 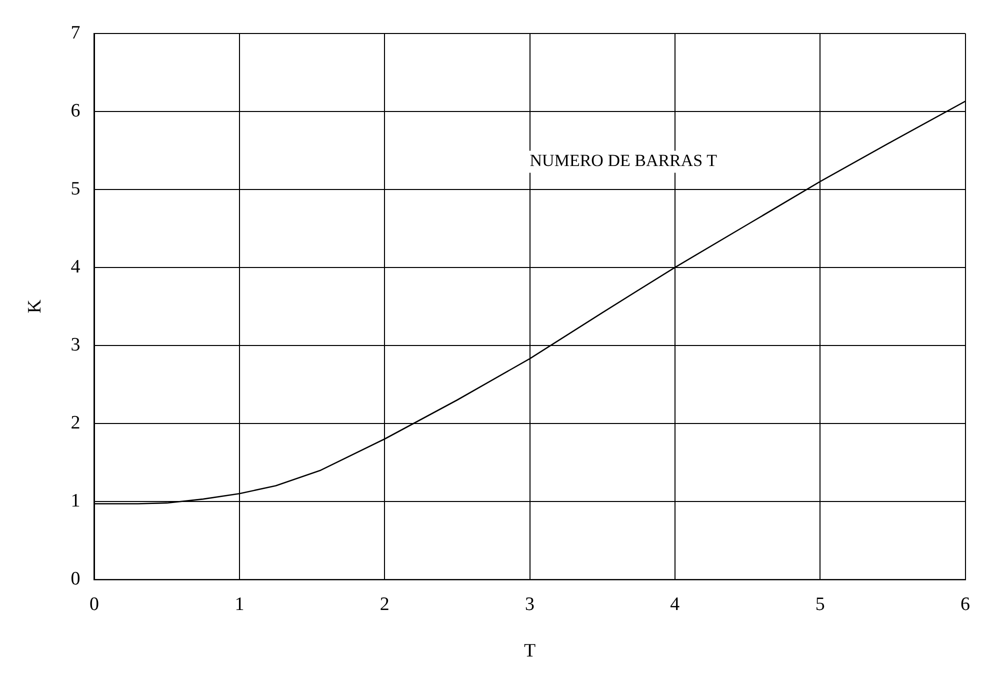 I want to click on annotation: NUMERO DE BARRAS T, so click(x=624, y=160).